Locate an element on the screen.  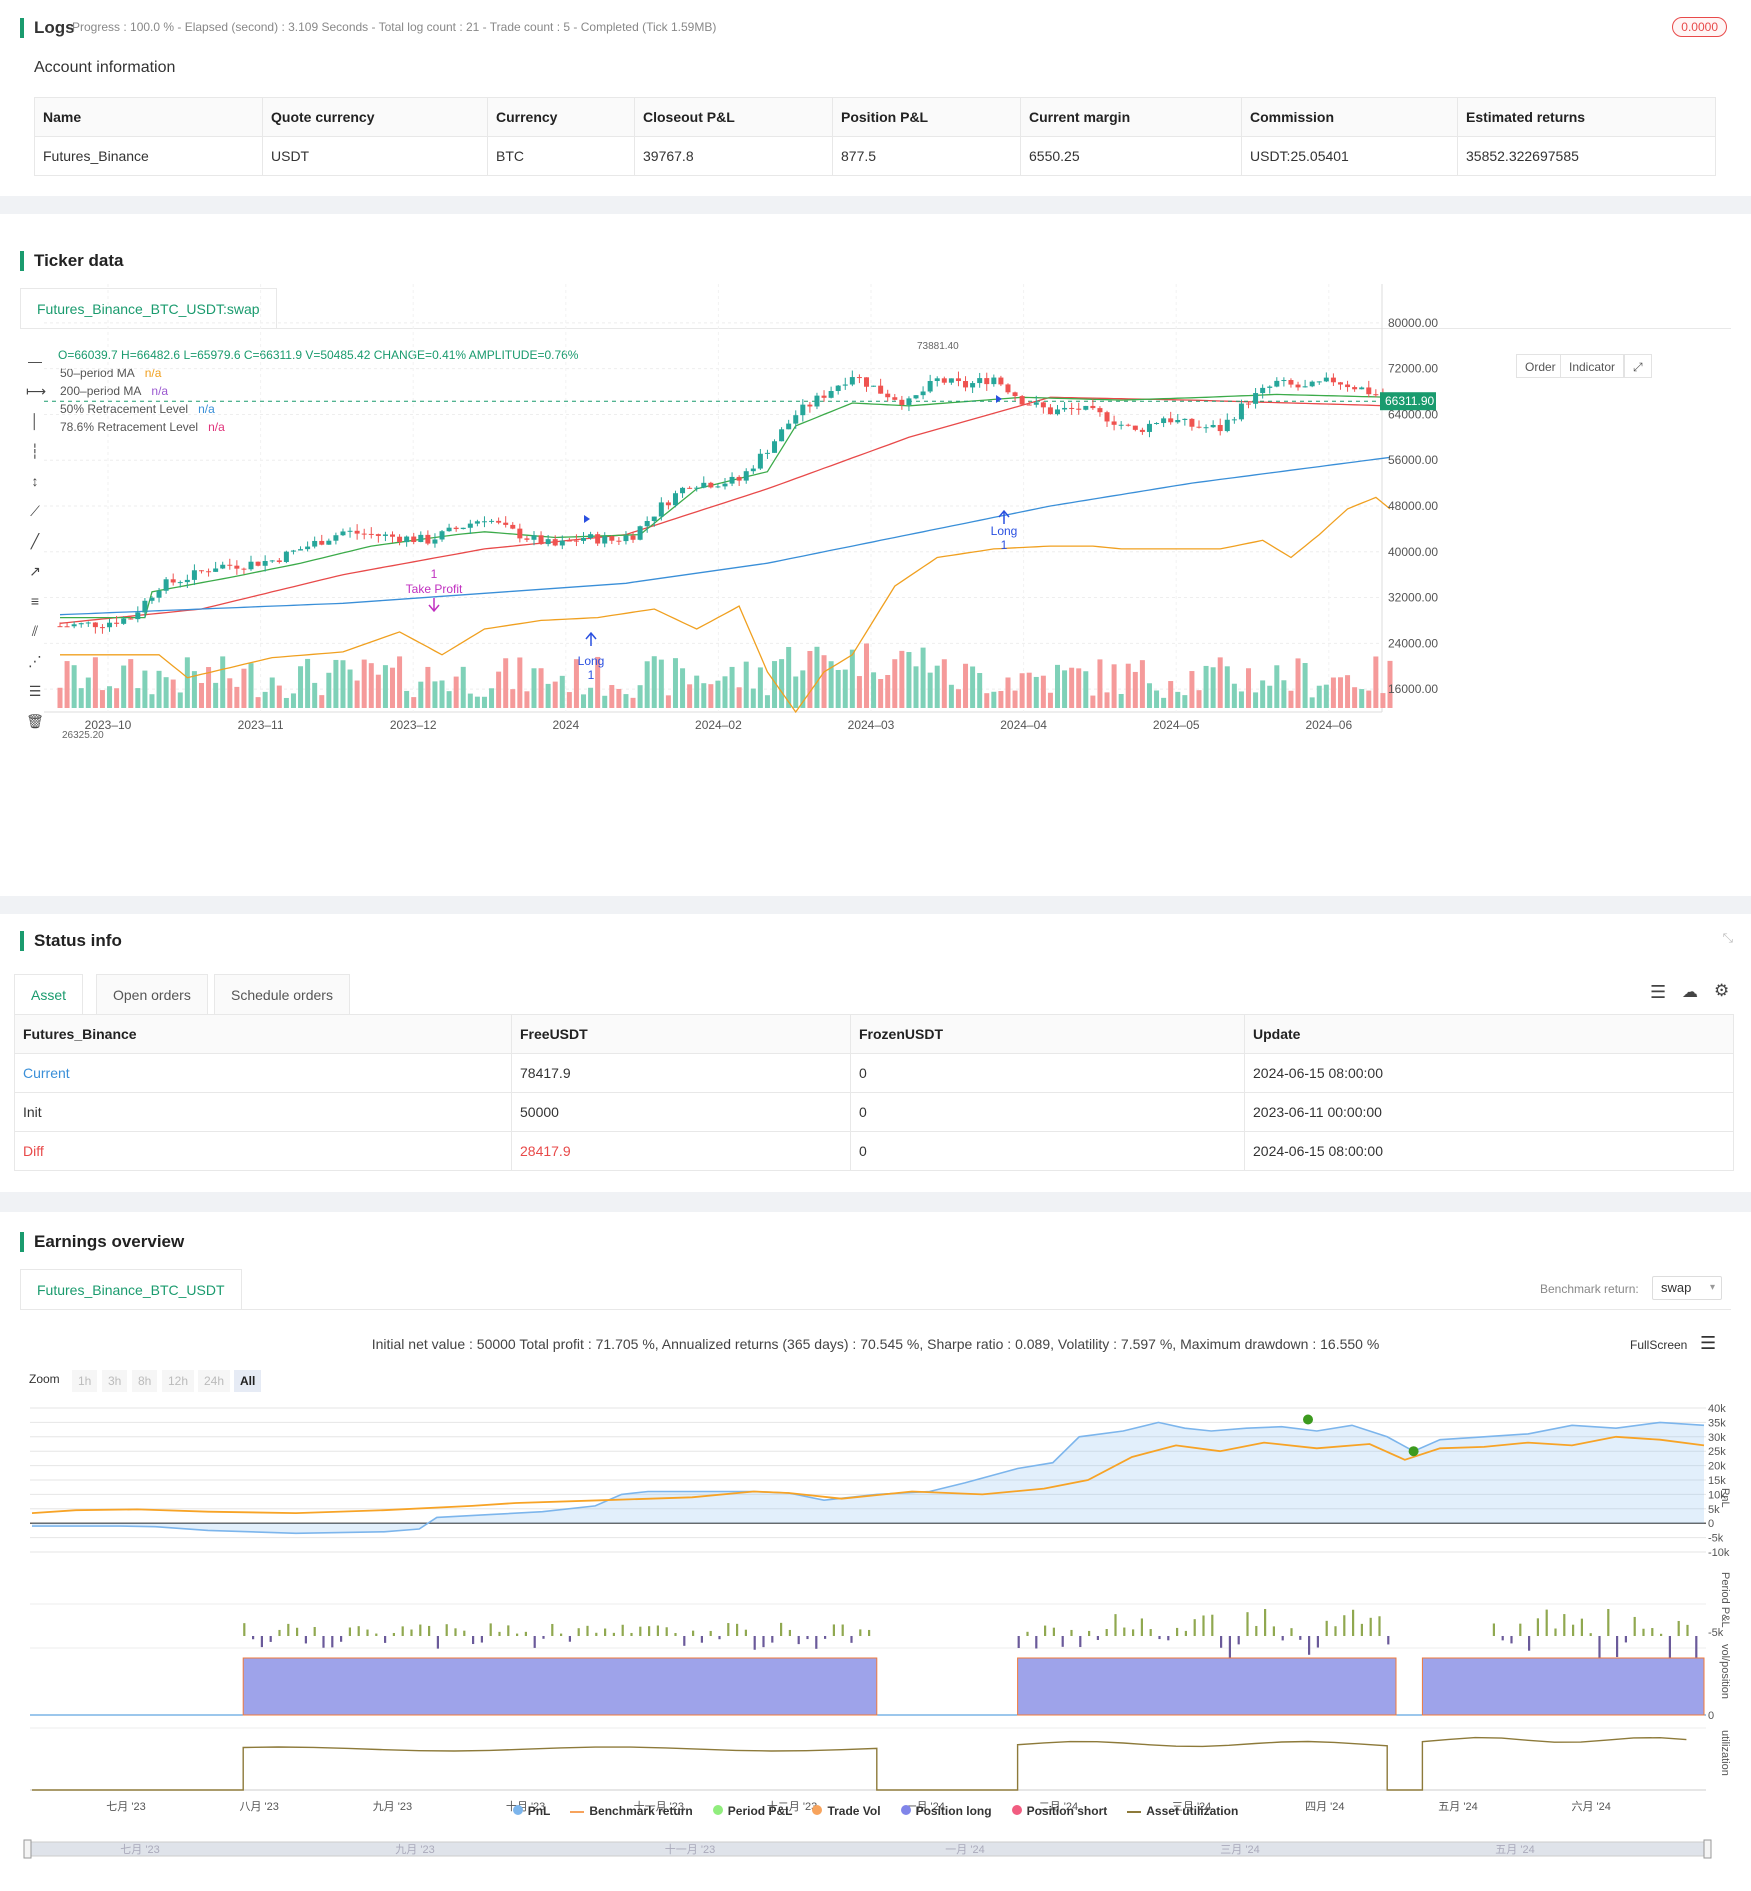
legend-item: Benchmark return is located at coordinates (631, 1811).